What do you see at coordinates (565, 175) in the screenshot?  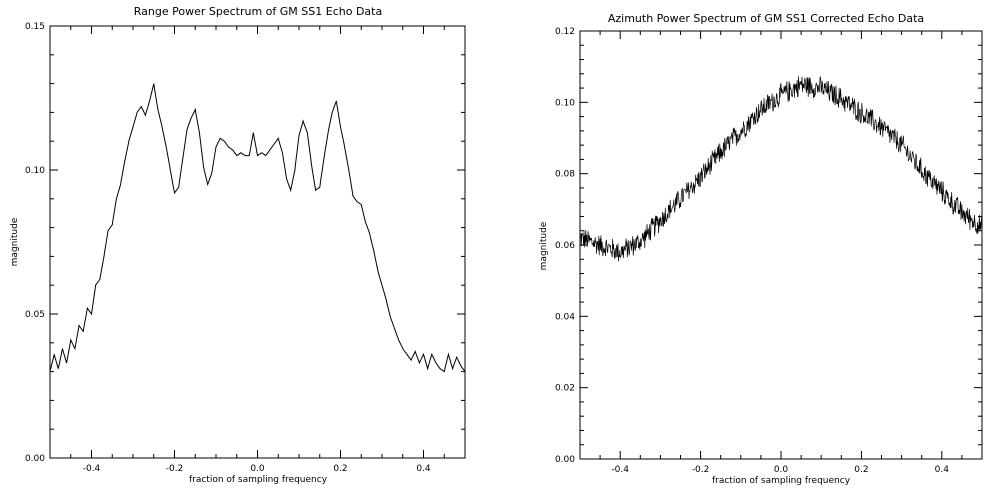 I see `azimuth-y-tick-label: 0.08` at bounding box center [565, 175].